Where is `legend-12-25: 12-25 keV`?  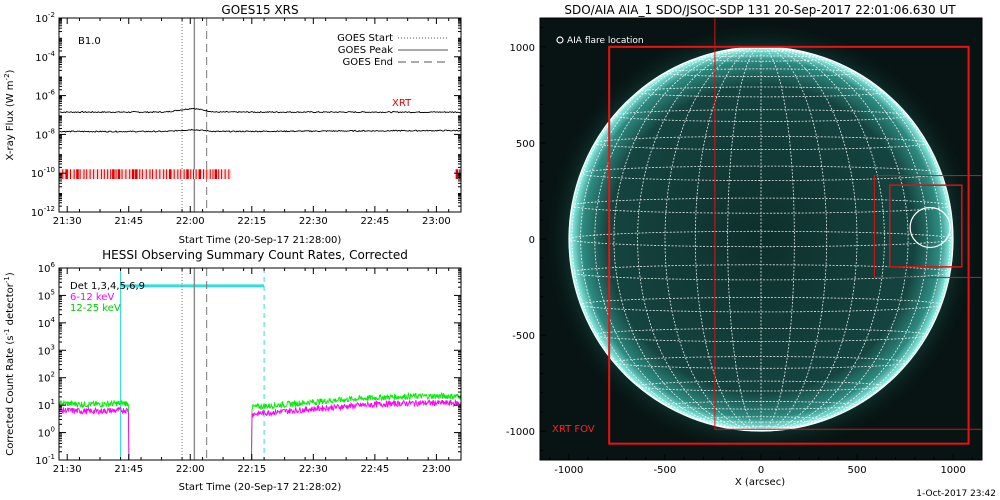 legend-12-25: 12-25 keV is located at coordinates (95, 308).